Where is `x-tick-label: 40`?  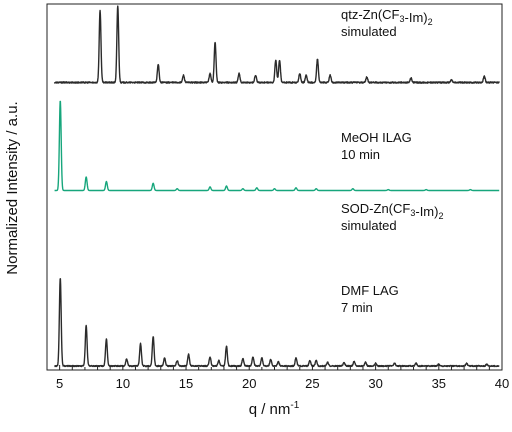
x-tick-label: 40 is located at coordinates (502, 383).